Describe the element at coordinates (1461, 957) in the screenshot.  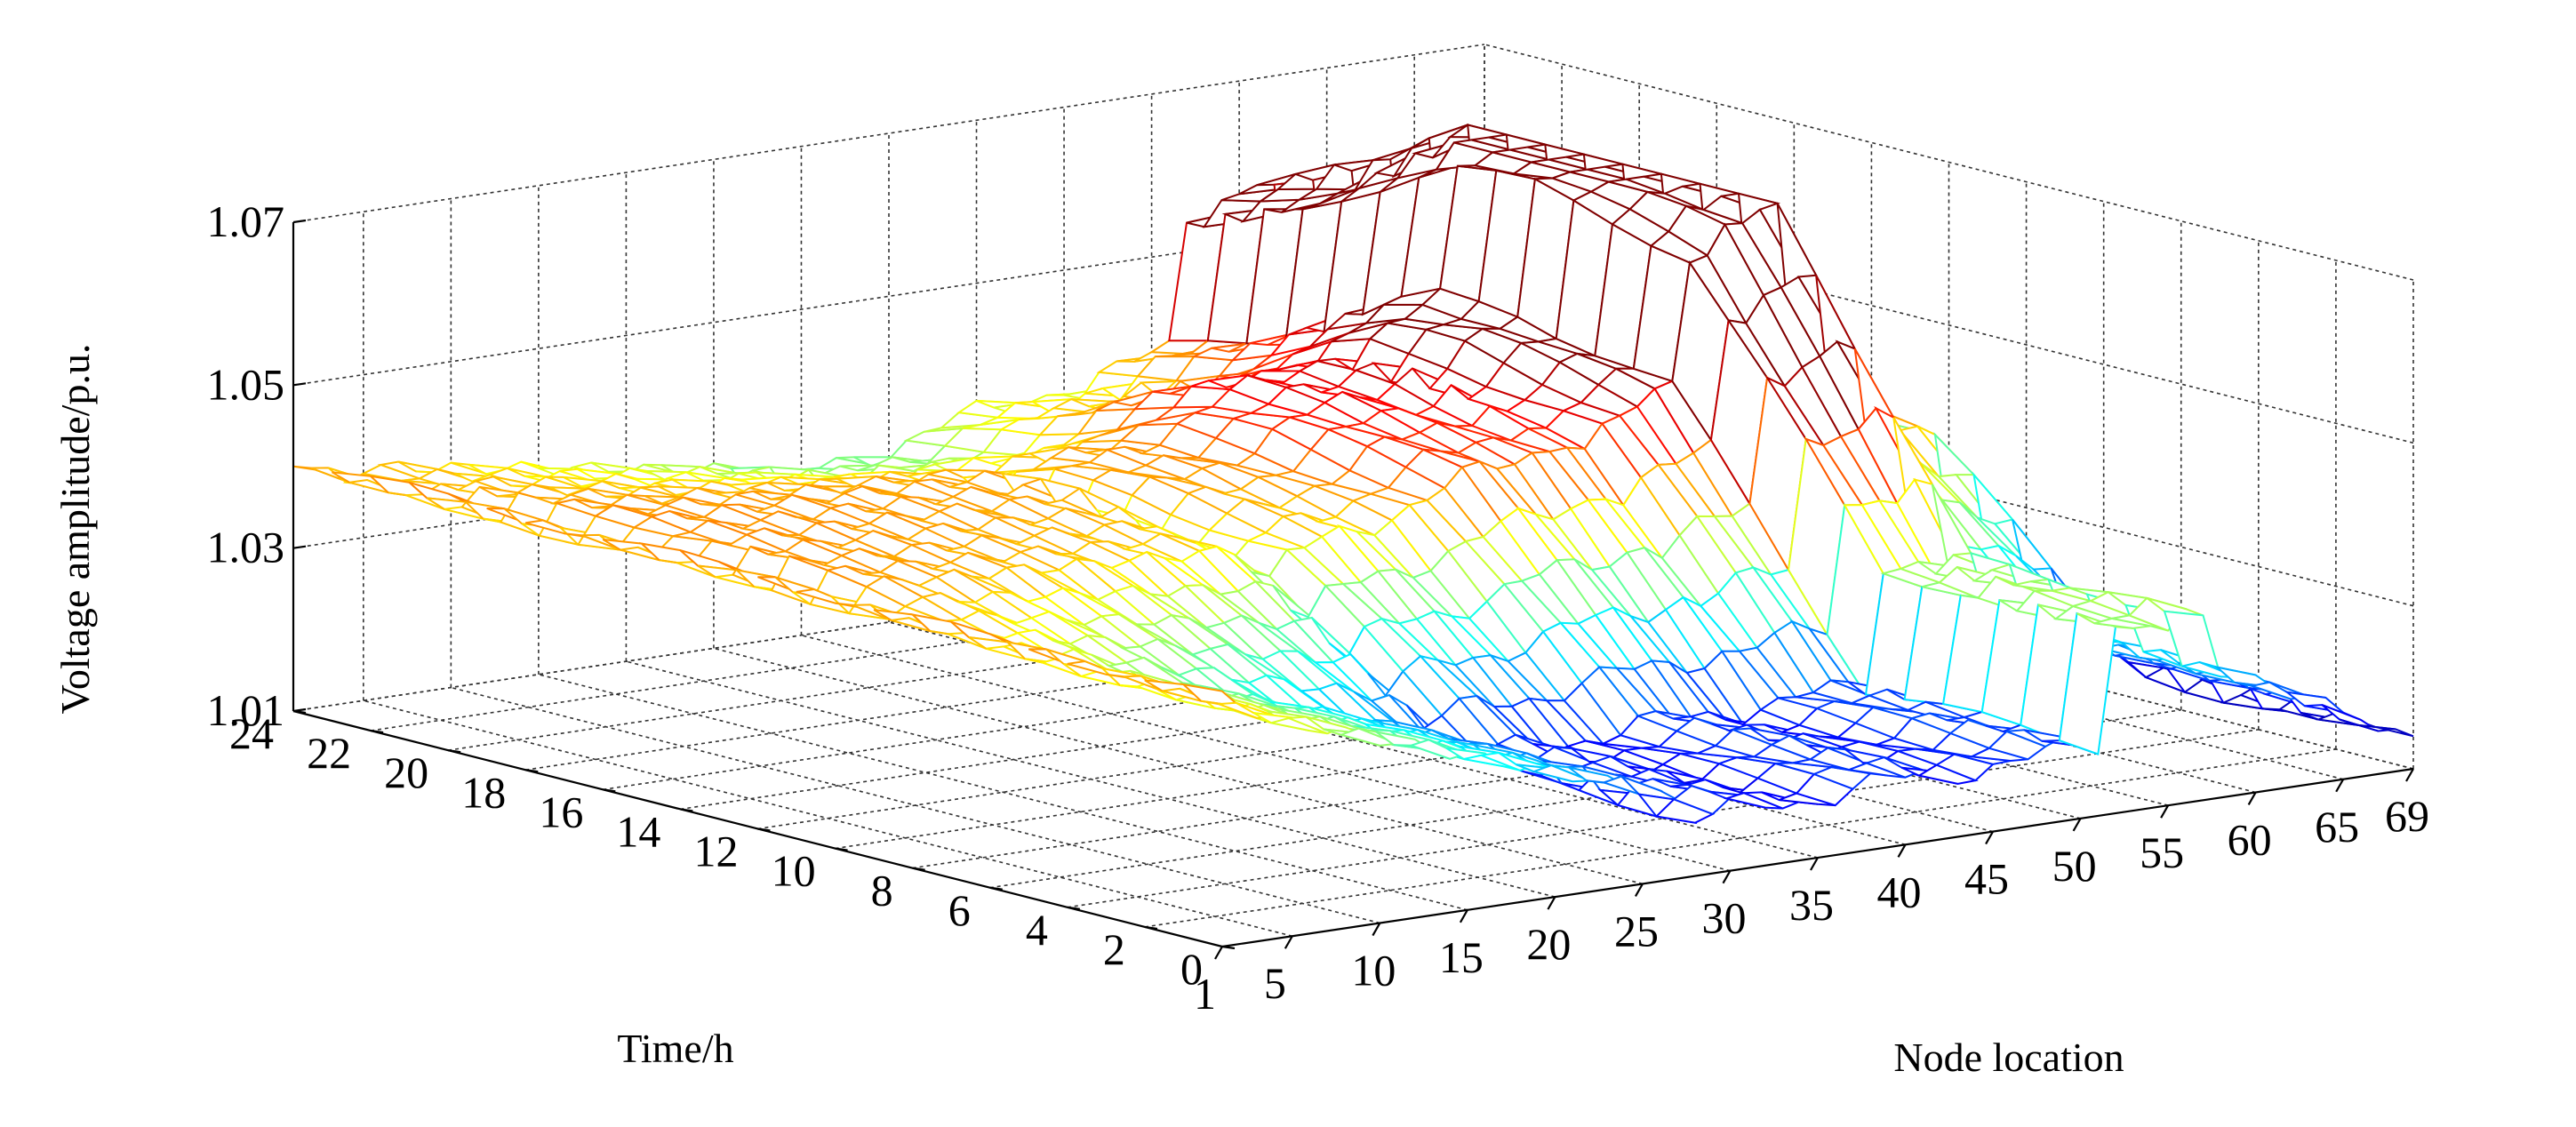
I see `x-tick-label: 15` at that location.